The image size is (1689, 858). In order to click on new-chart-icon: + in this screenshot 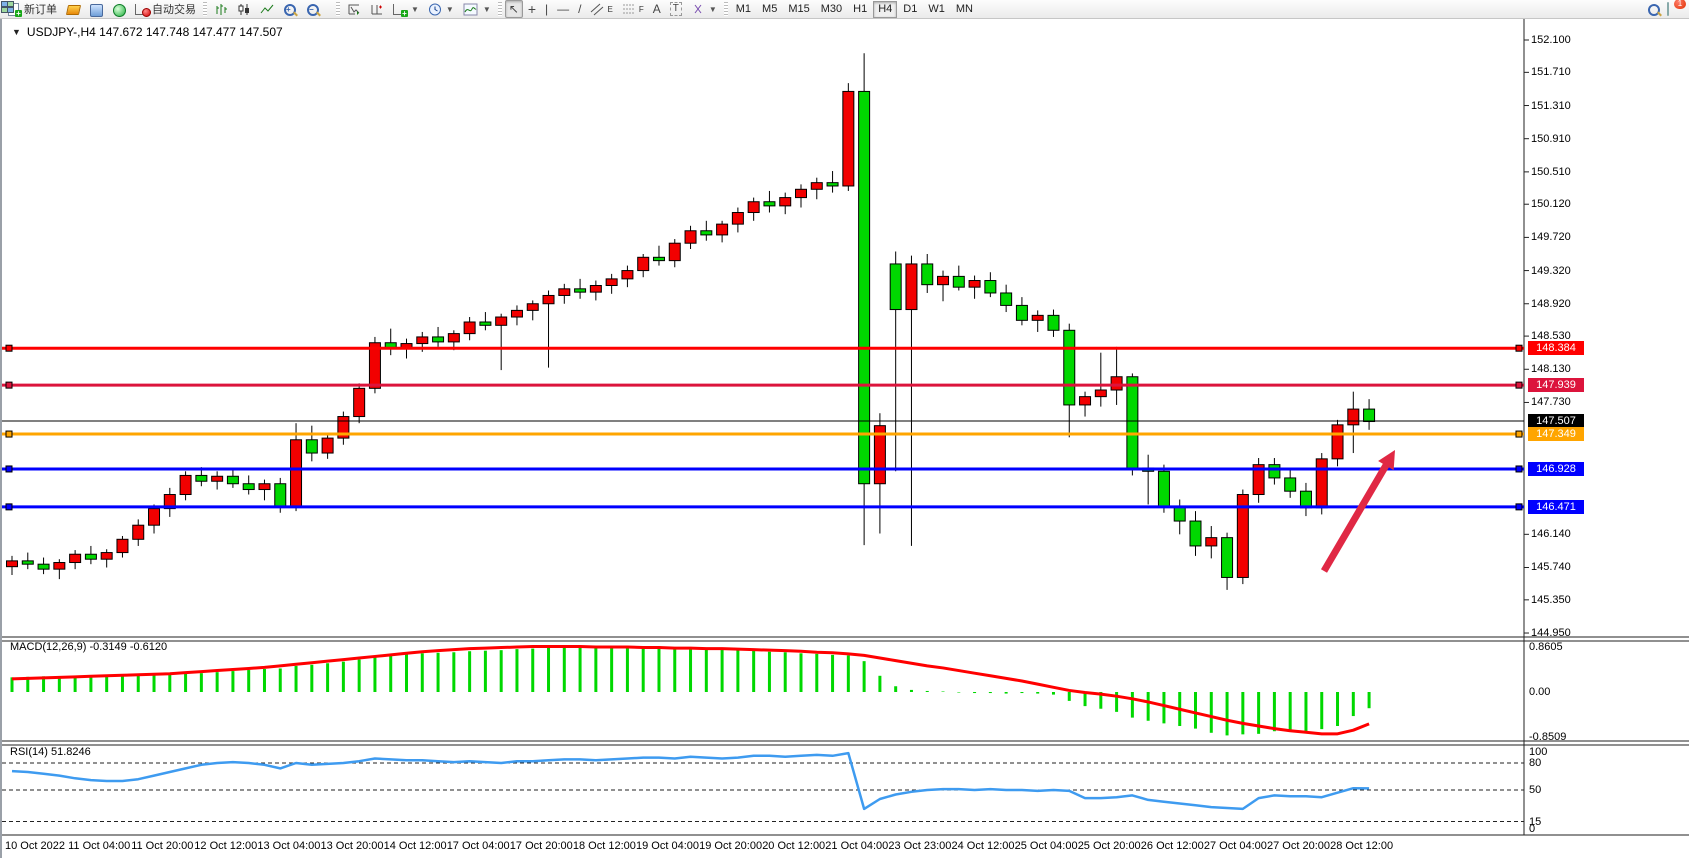, I will do `click(400, 10)`.